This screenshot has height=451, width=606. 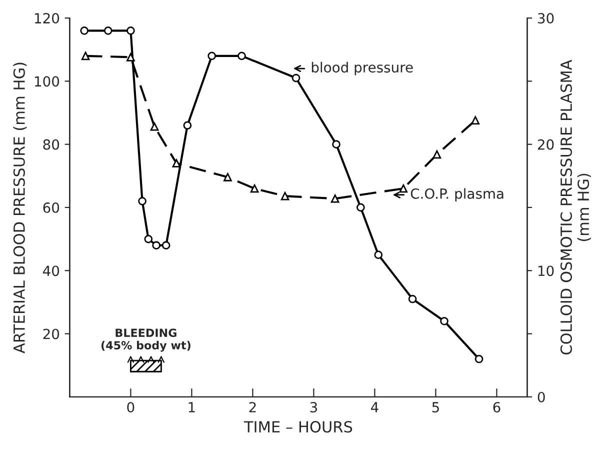 I want to click on y2-tick-label: 10, so click(x=546, y=271).